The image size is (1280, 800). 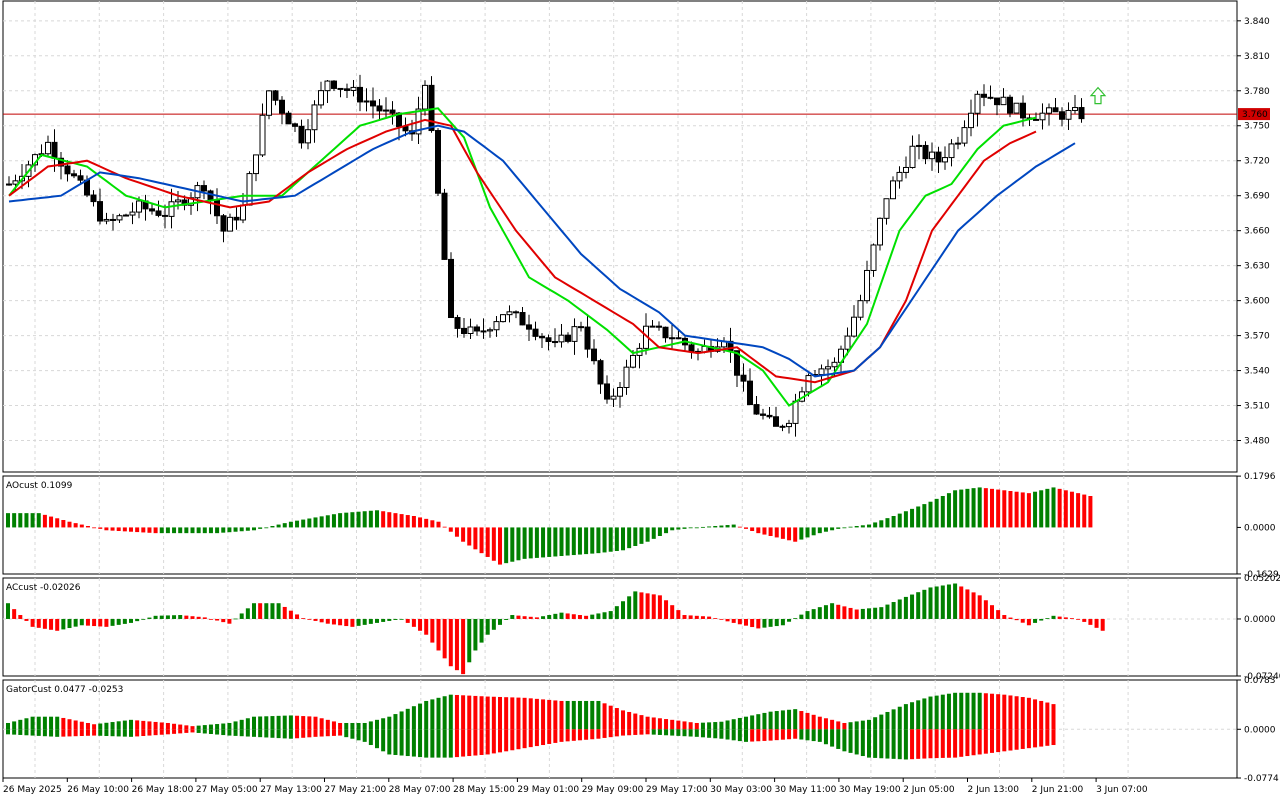 What do you see at coordinates (1254, 114) in the screenshot?
I see `current-price-badge` at bounding box center [1254, 114].